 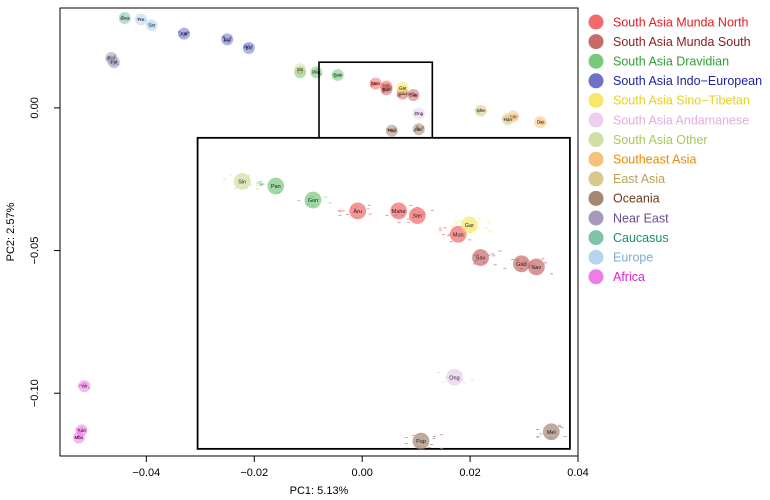 I want to click on legend-label: East Asia, so click(x=639, y=179).